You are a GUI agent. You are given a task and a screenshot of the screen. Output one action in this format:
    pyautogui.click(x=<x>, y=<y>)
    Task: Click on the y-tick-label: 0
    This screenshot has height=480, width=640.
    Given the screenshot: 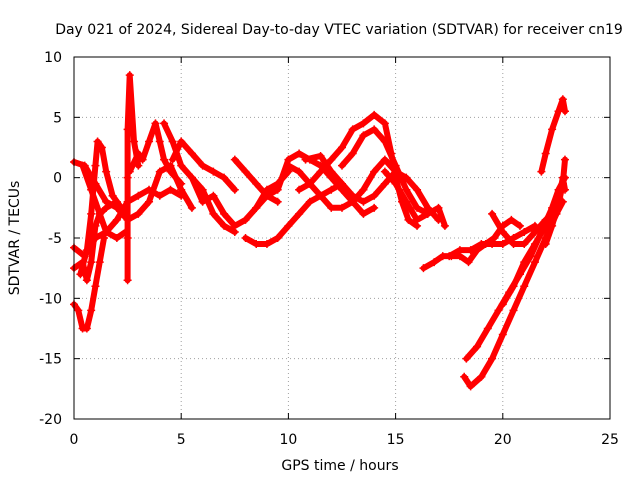 What is the action you would take?
    pyautogui.click(x=57, y=179)
    